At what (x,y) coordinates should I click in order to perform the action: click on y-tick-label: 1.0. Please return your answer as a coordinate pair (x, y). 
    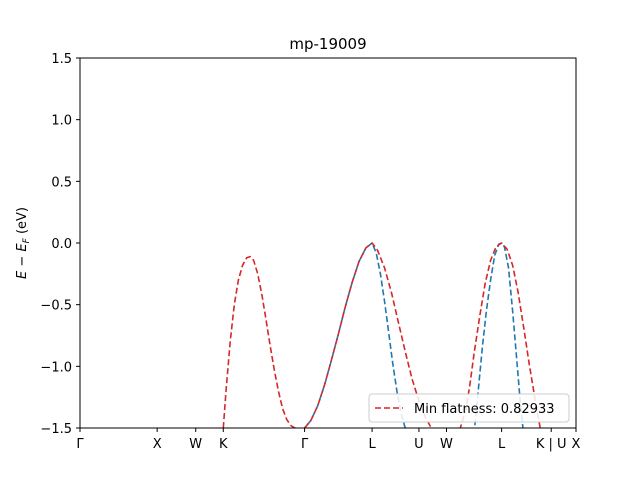
    Looking at the image, I should click on (61, 121).